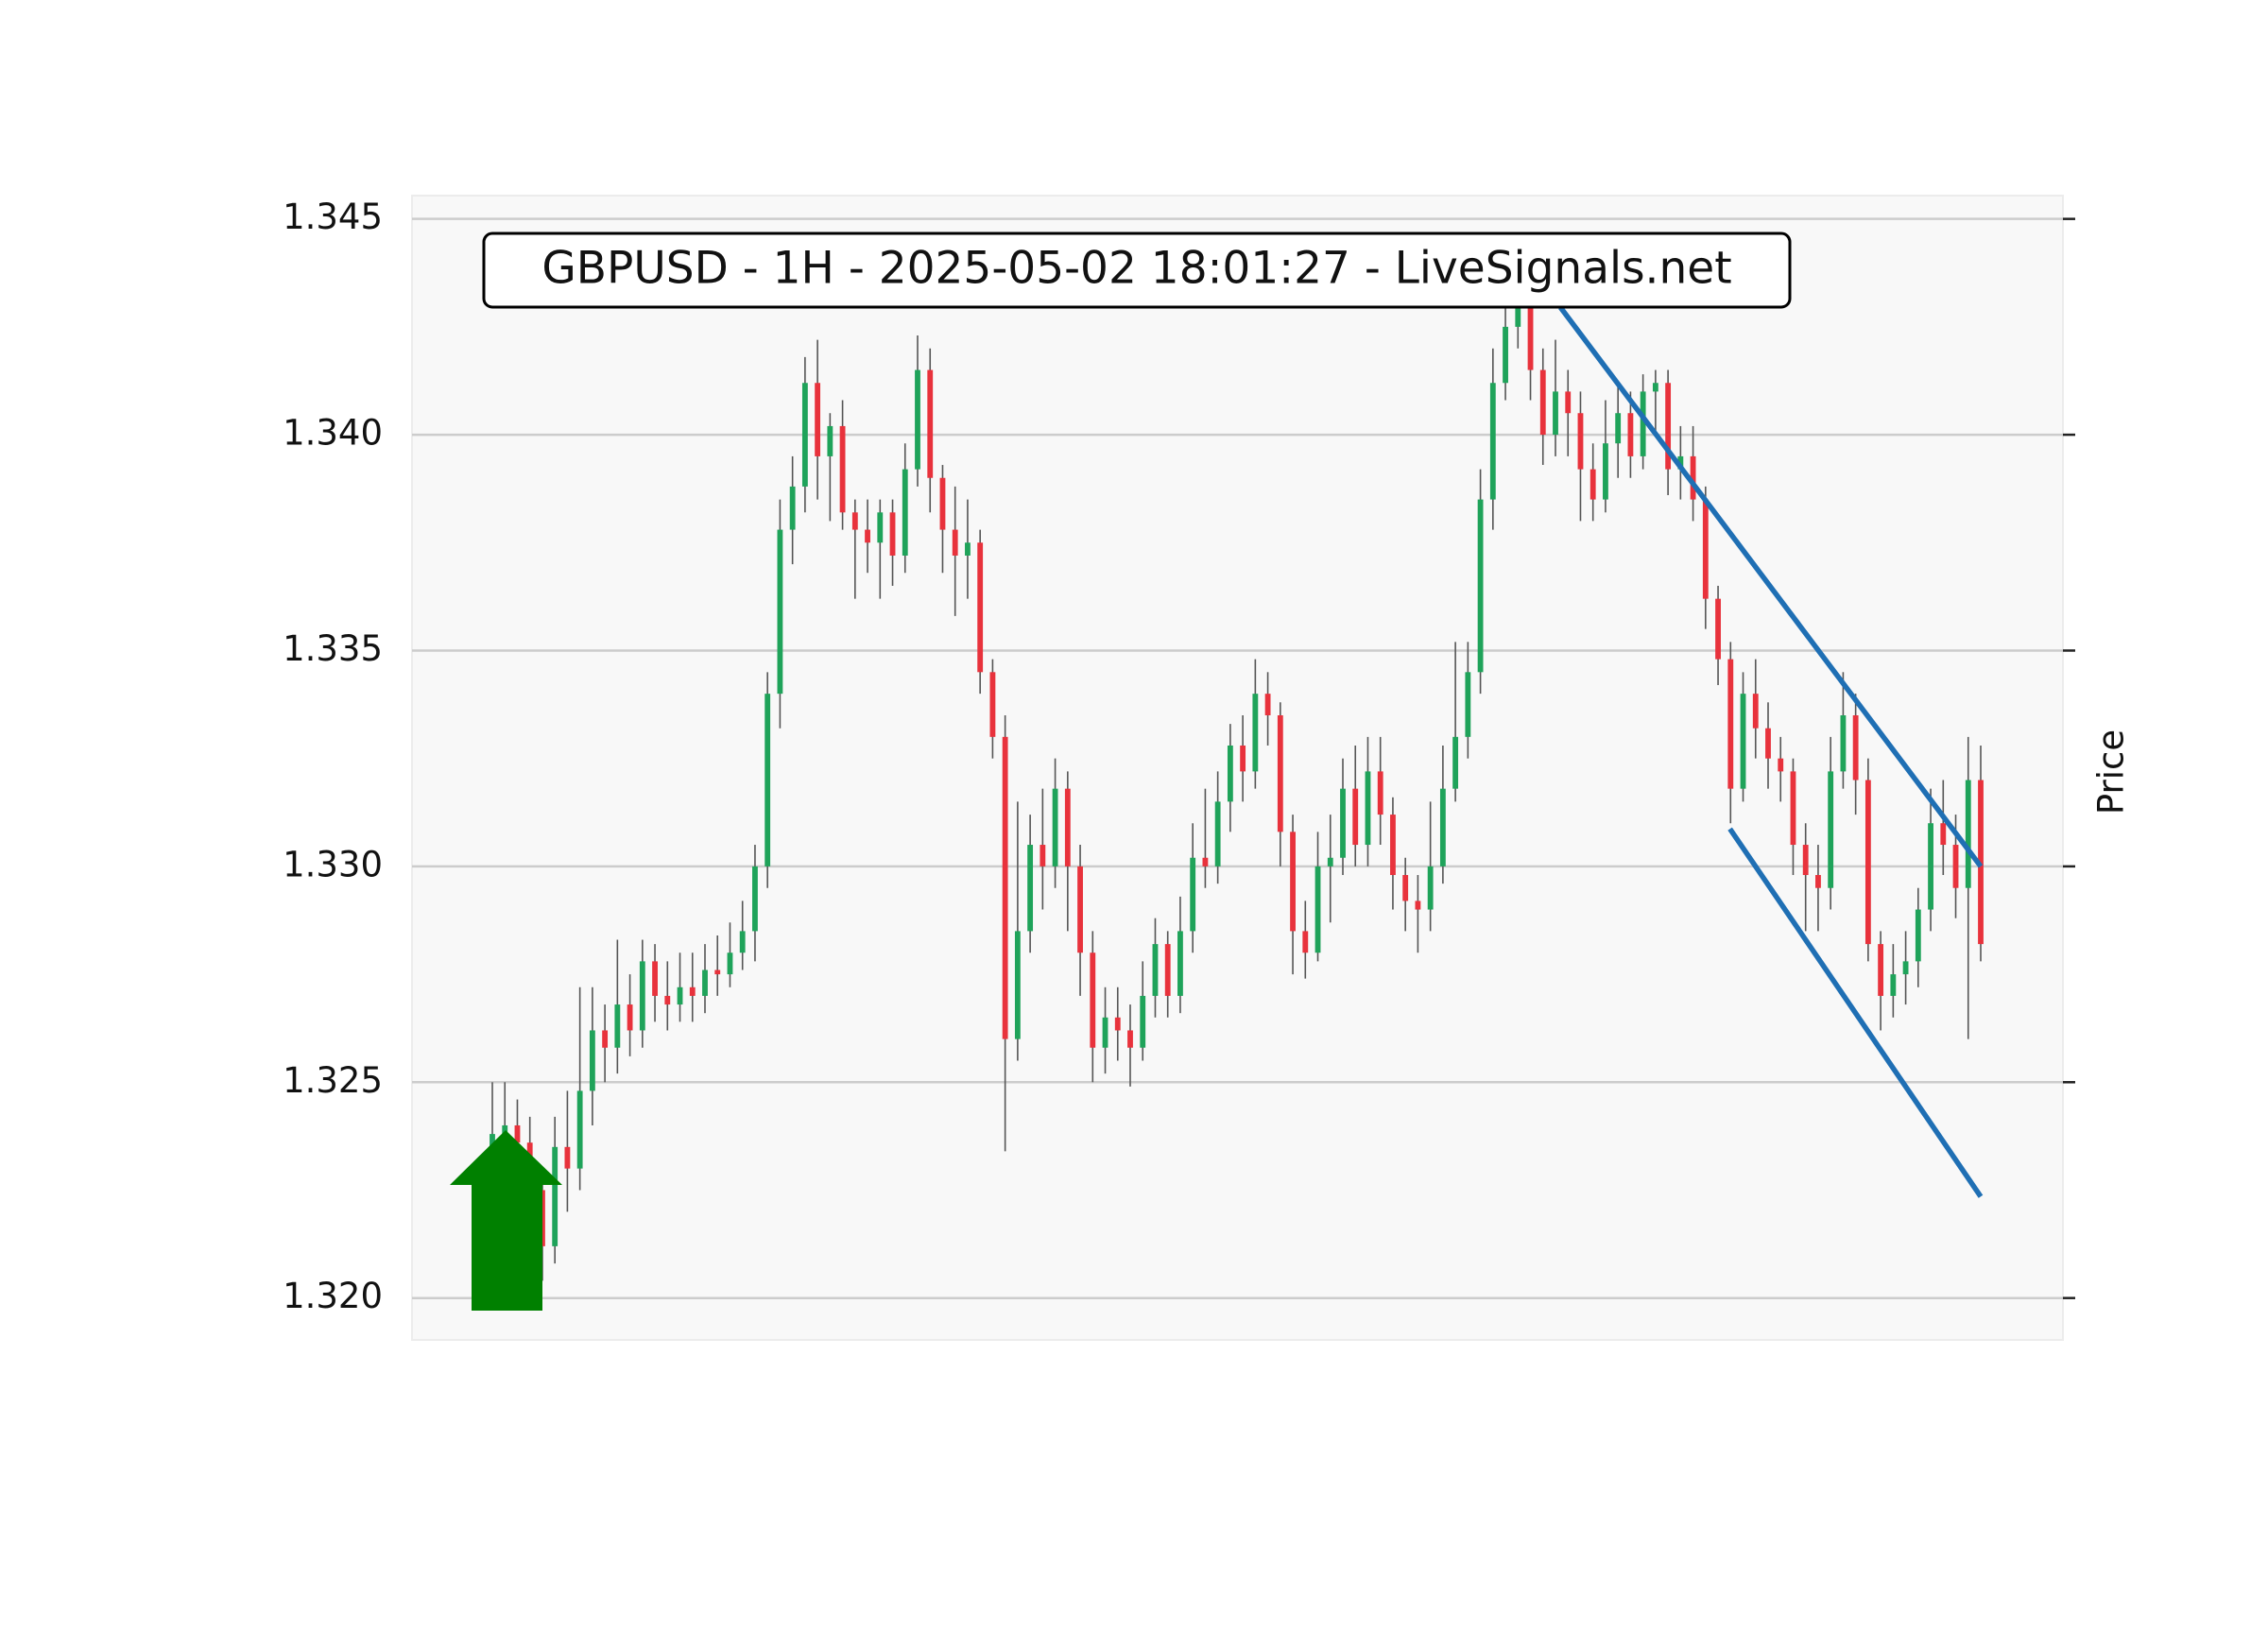 The width and height of the screenshot is (2268, 1630). What do you see at coordinates (2111, 772) in the screenshot?
I see `y-axis-label: Price` at bounding box center [2111, 772].